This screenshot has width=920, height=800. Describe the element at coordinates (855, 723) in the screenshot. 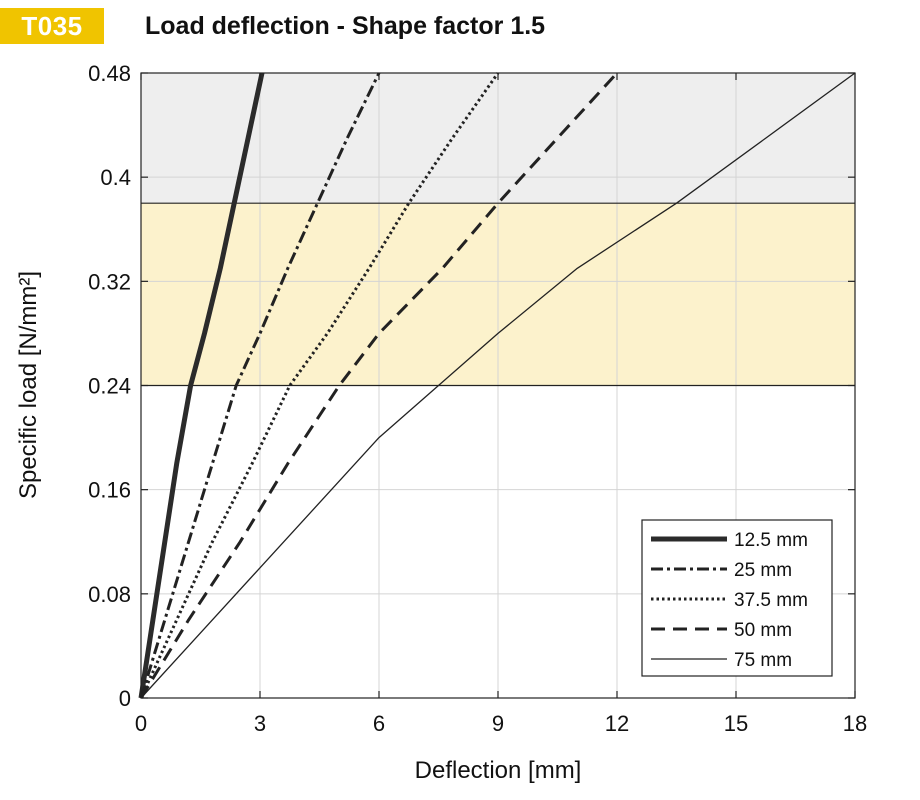

I see `x-tick-label: 18` at that location.